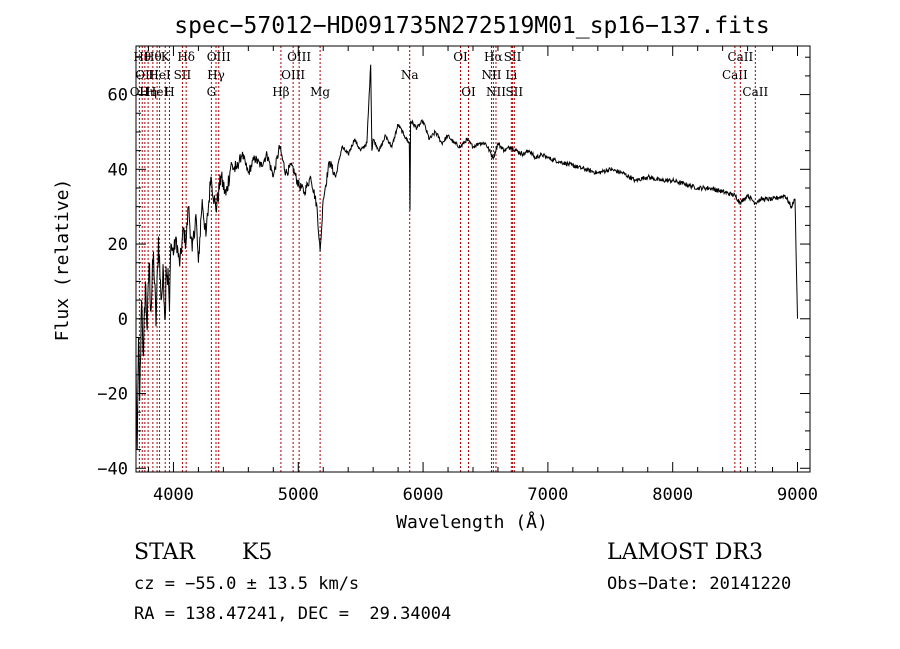 Image resolution: width=900 pixels, height=649 pixels. Describe the element at coordinates (118, 245) in the screenshot. I see `y-tick-label: 20` at that location.